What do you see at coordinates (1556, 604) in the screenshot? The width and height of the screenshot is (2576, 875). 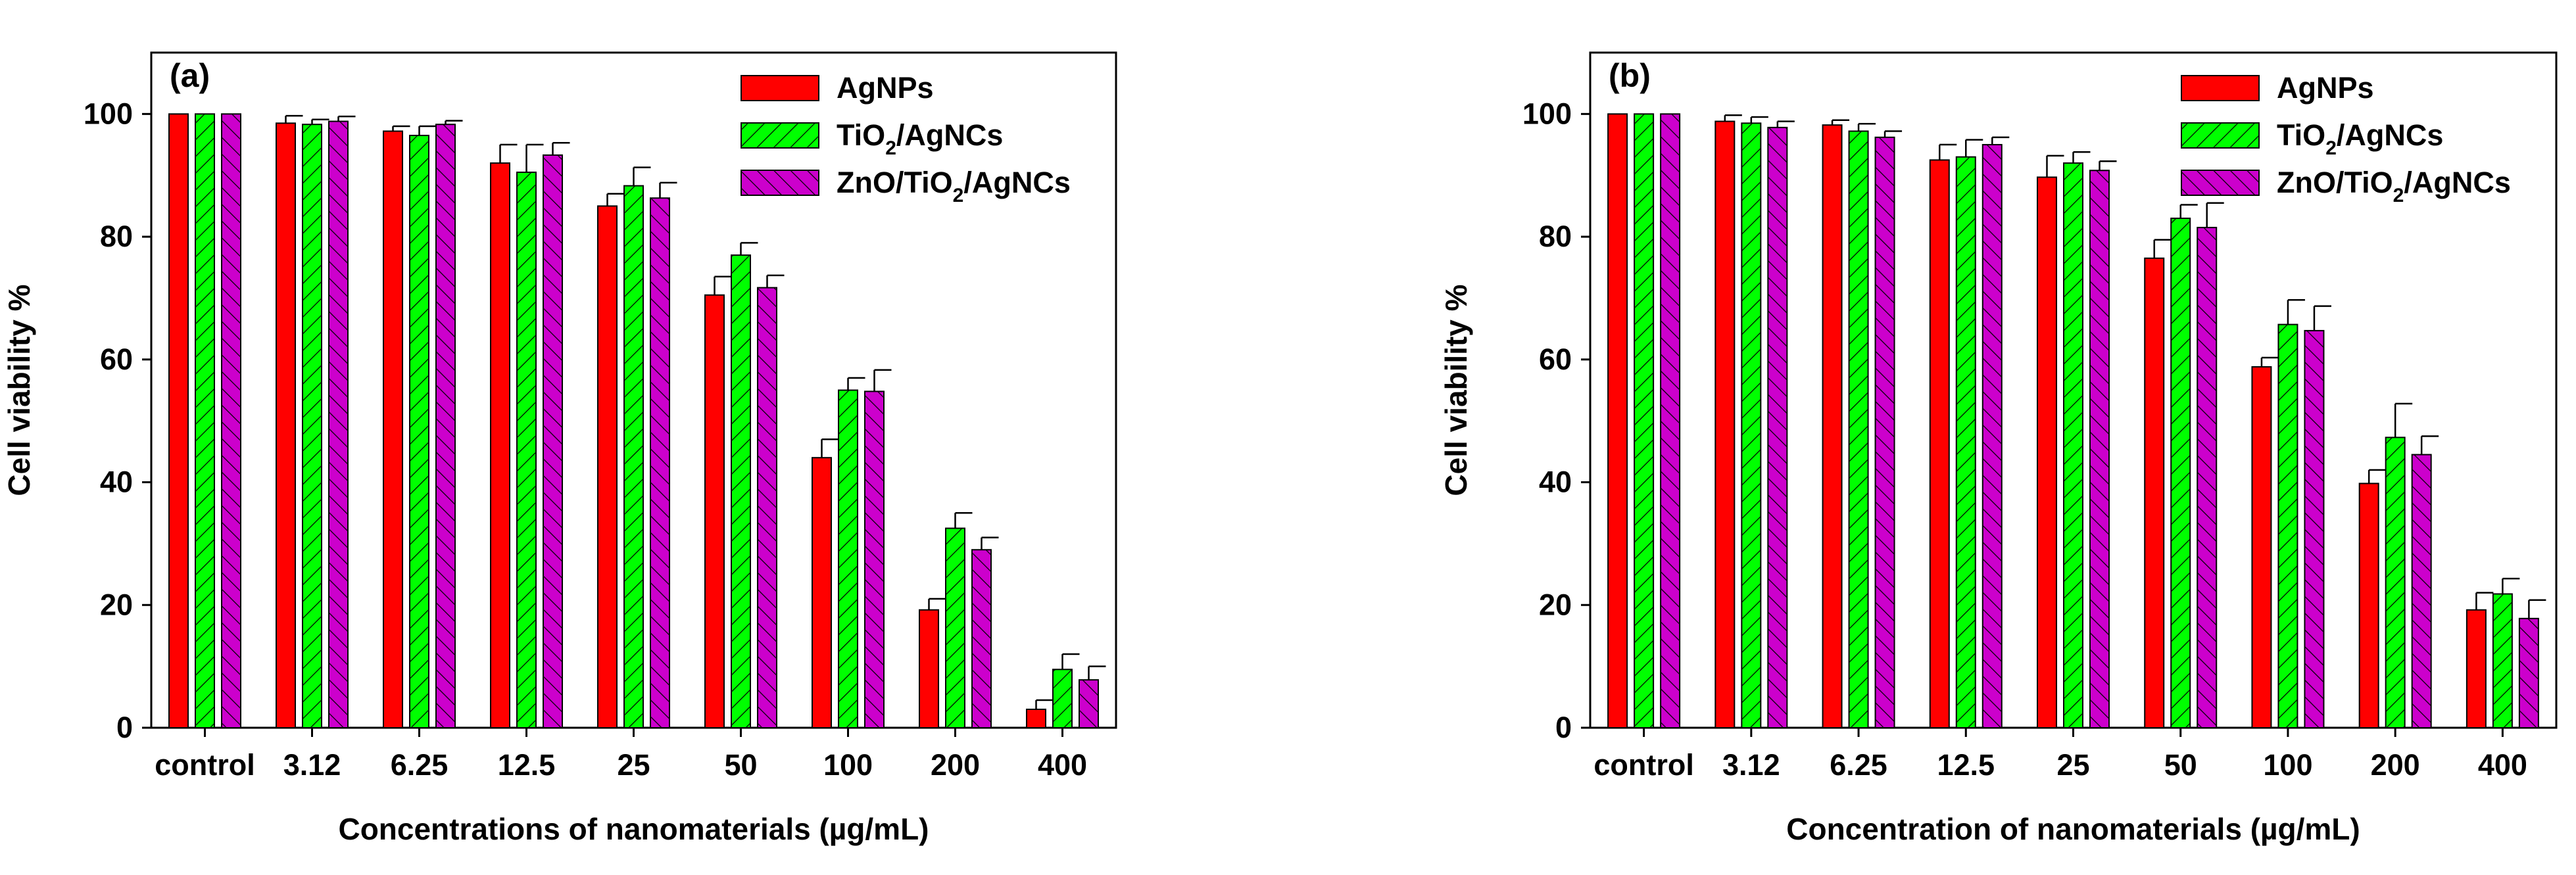 I see `y-tick-label: 20` at bounding box center [1556, 604].